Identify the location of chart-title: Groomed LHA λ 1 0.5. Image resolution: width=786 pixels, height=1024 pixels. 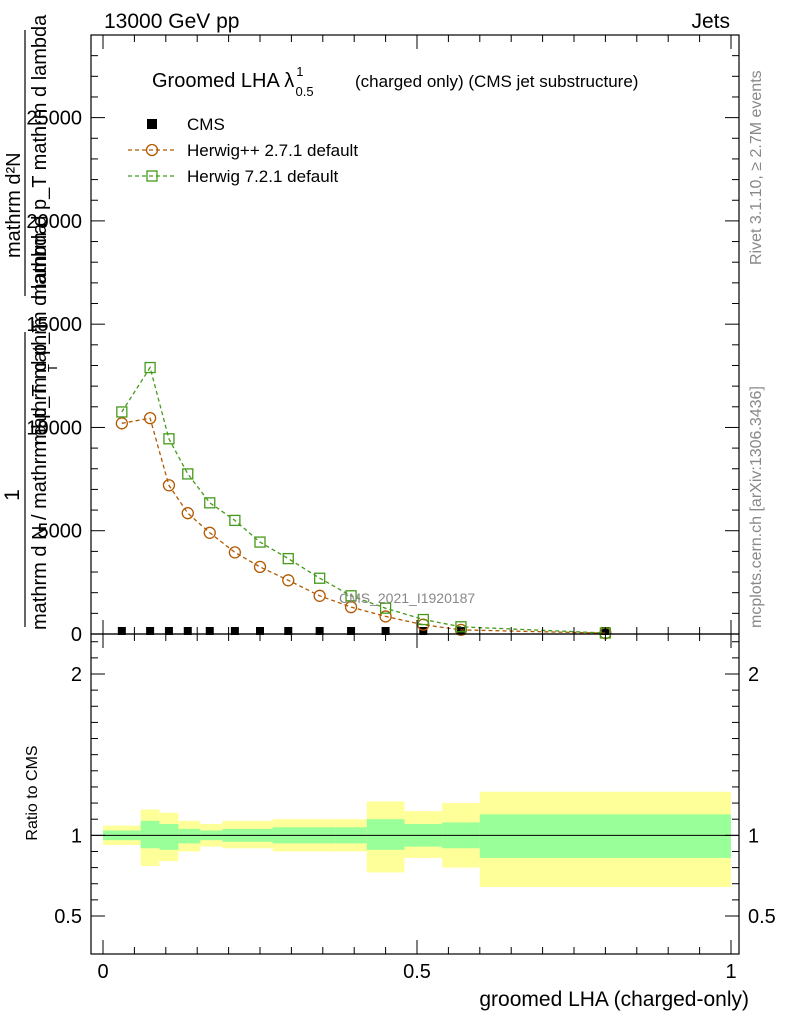
(233, 81).